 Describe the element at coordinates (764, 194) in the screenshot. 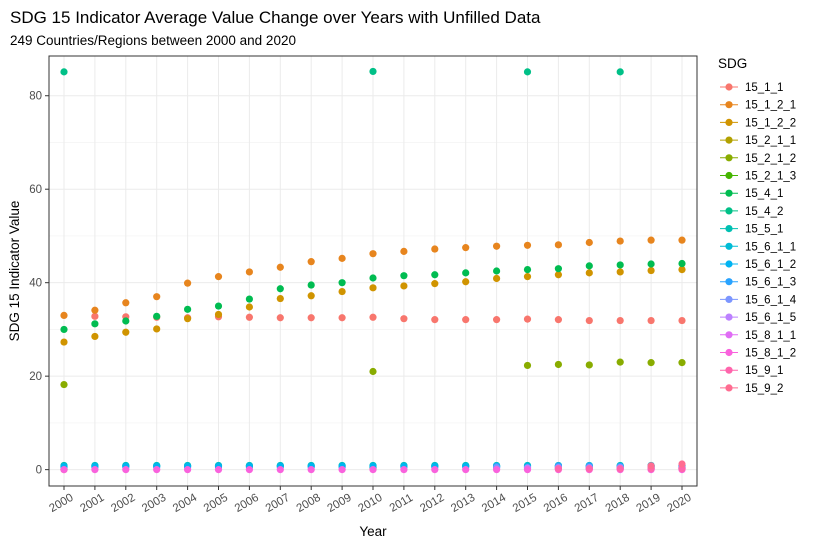

I see `legend-label: 15_4_1` at that location.